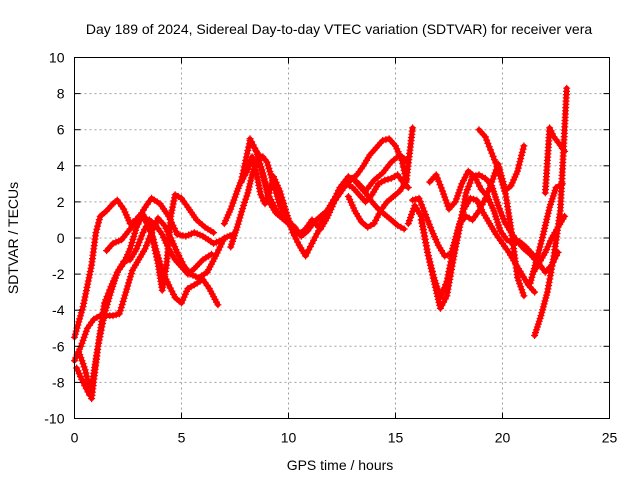 This screenshot has width=640, height=480. I want to click on y-tick-label: 4, so click(61, 166).